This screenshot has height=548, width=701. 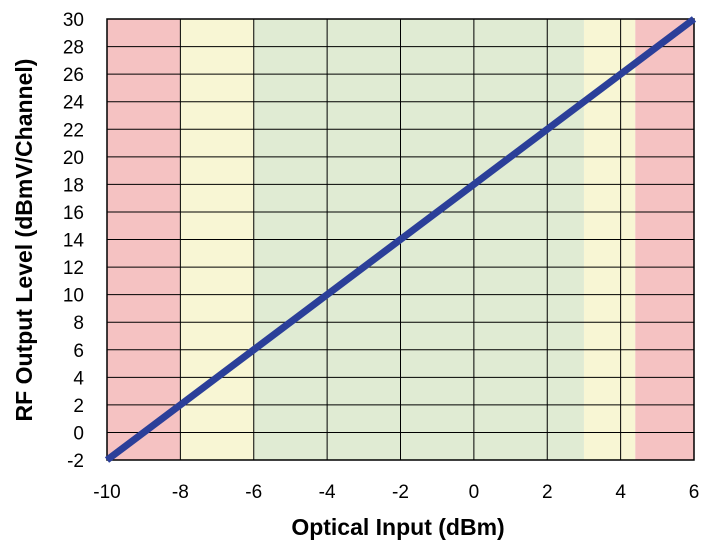 I want to click on x-tick-label-7: 4, so click(x=620, y=492).